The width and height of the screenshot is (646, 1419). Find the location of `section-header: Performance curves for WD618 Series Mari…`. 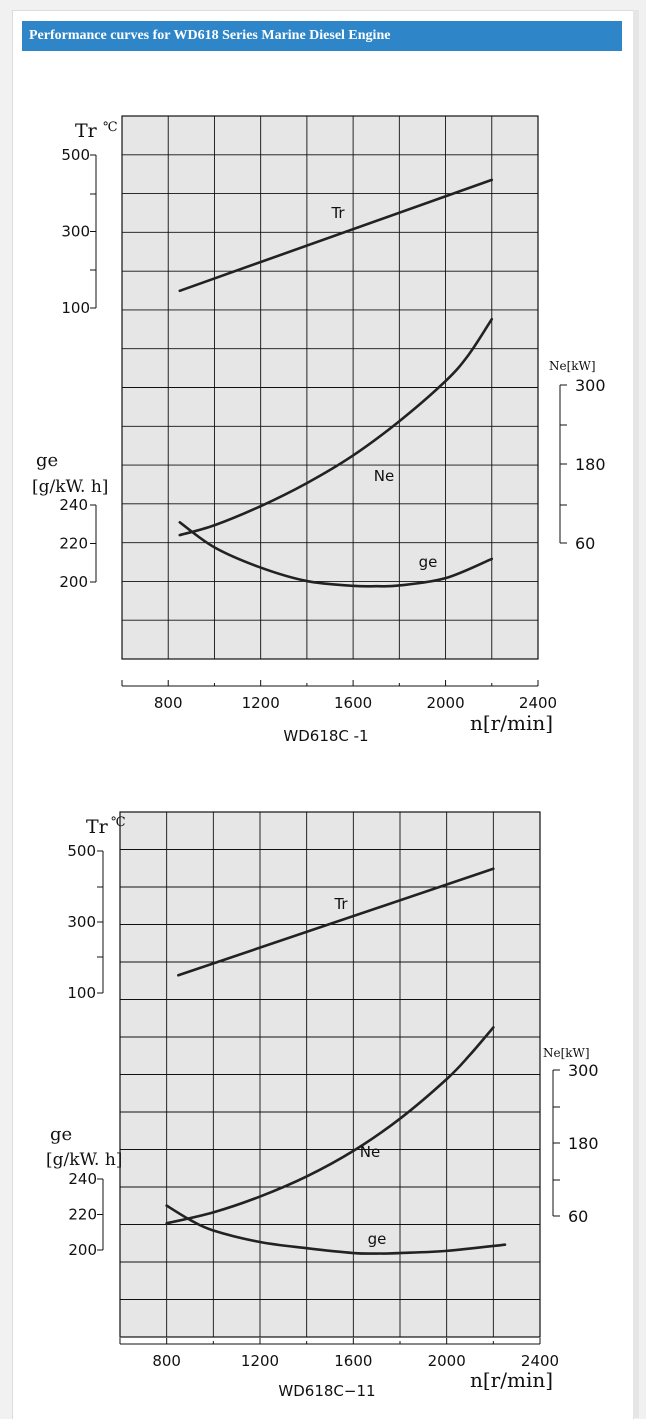

section-header: Performance curves for WD618 Series Mari… is located at coordinates (322, 36).